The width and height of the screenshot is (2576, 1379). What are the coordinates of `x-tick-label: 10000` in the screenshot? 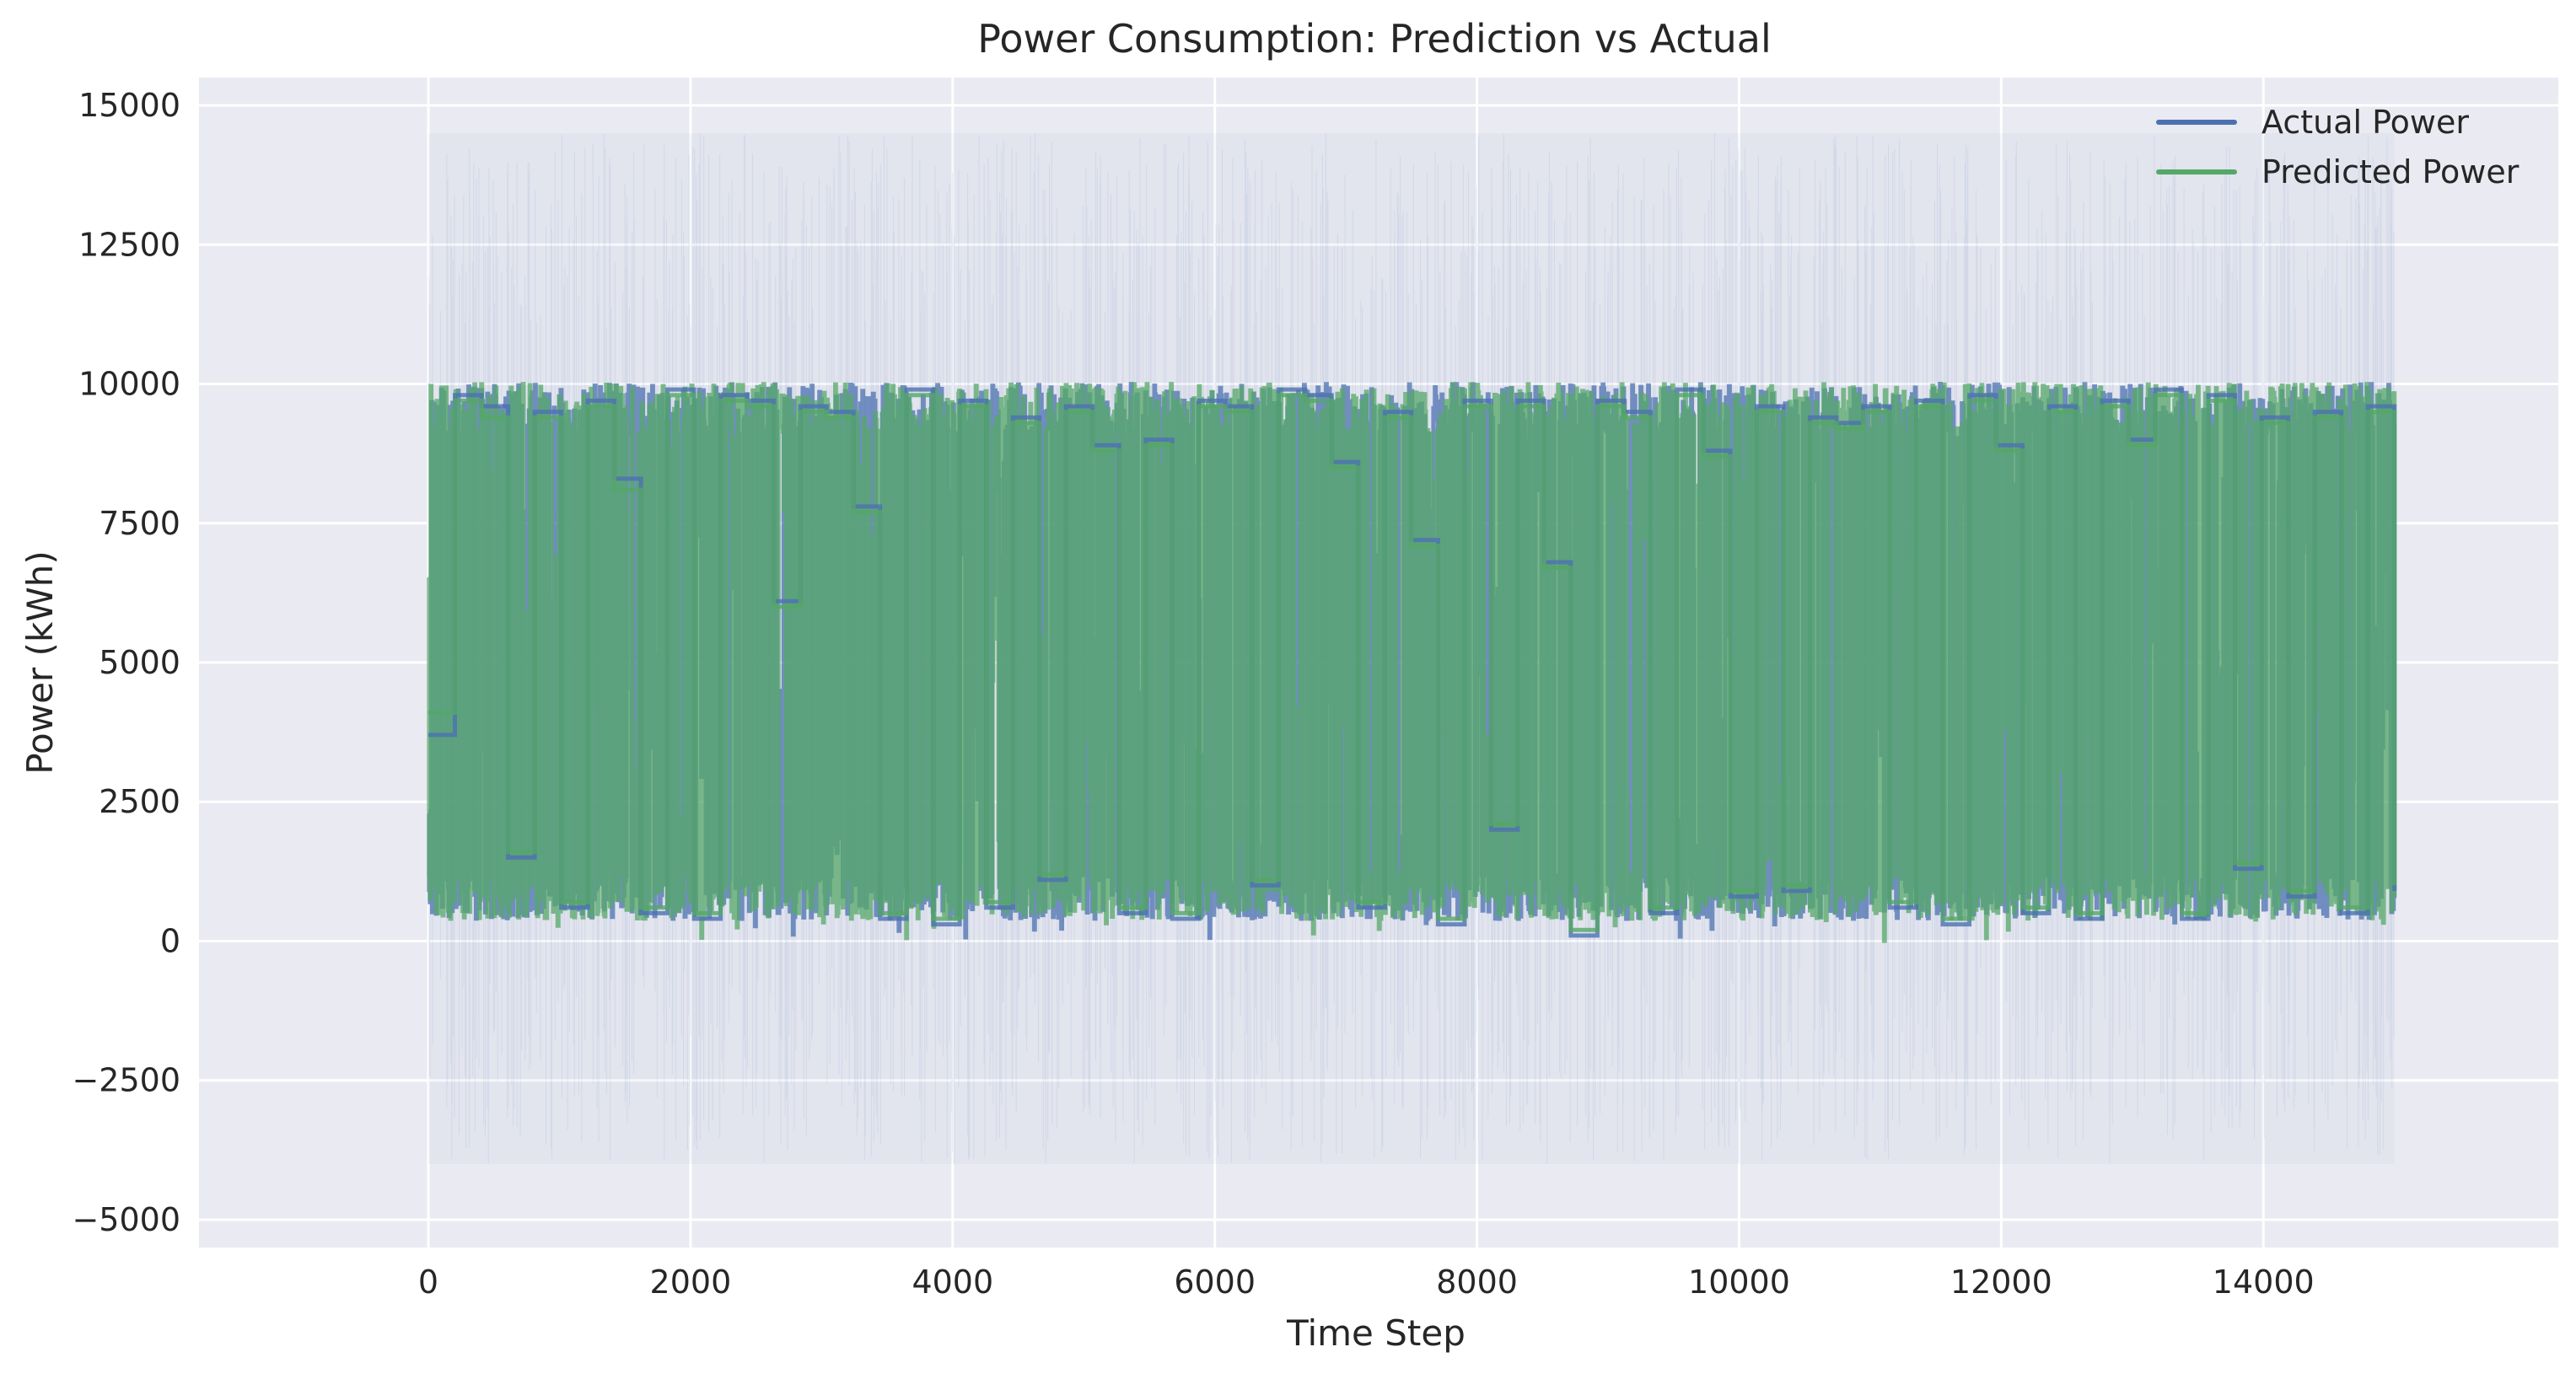 It's located at (1739, 1282).